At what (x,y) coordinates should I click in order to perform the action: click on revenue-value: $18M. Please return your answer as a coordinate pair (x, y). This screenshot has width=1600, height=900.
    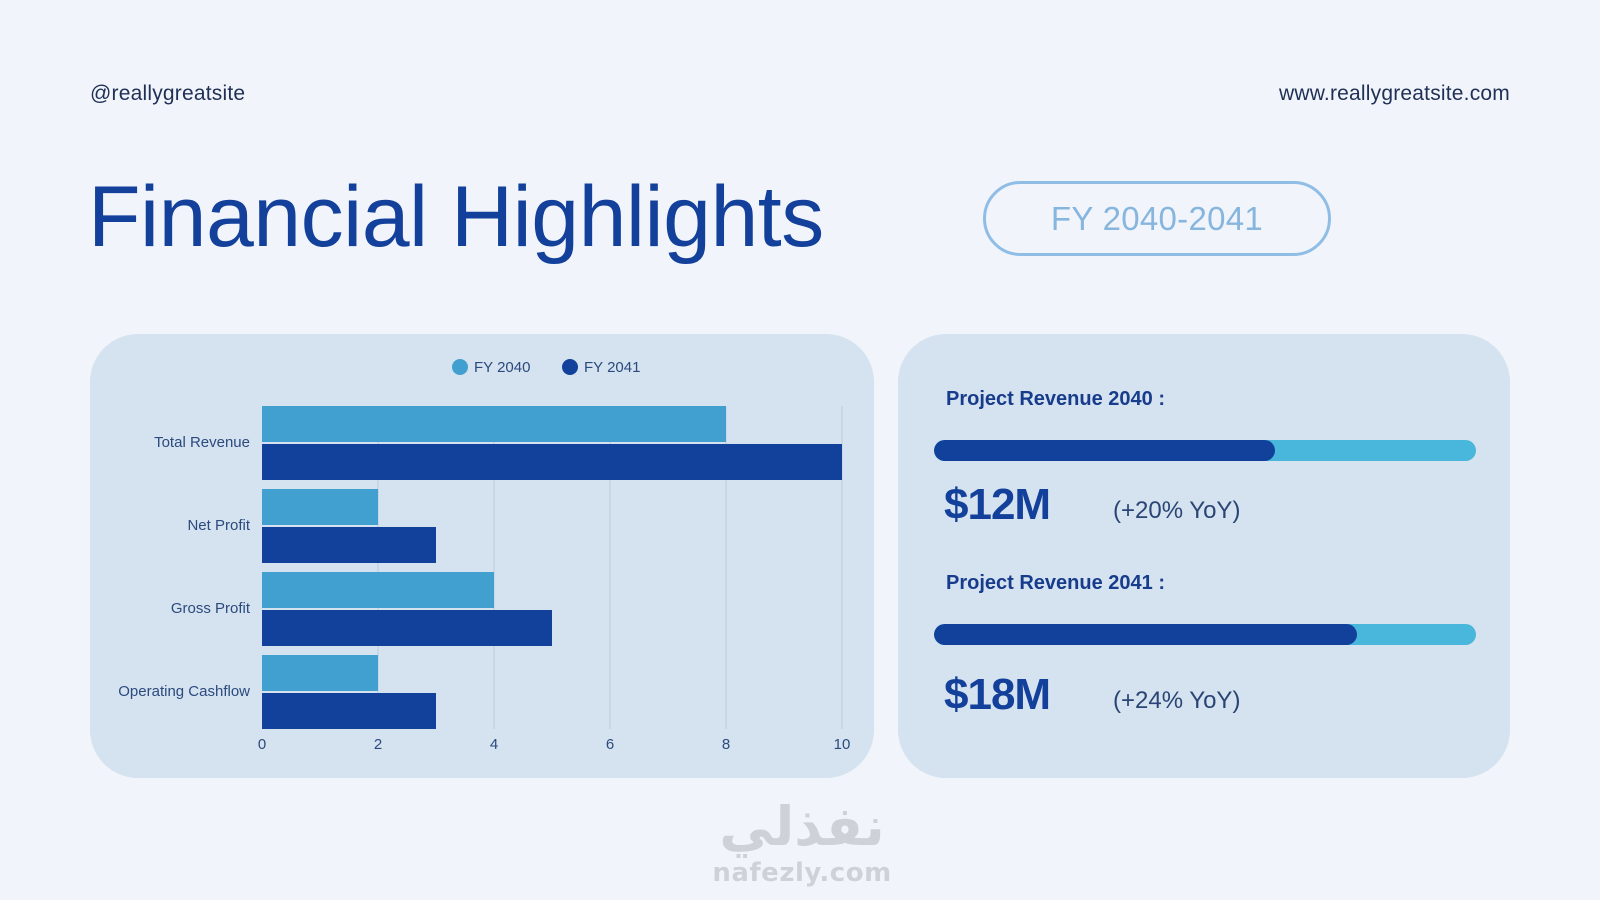
    Looking at the image, I should click on (997, 694).